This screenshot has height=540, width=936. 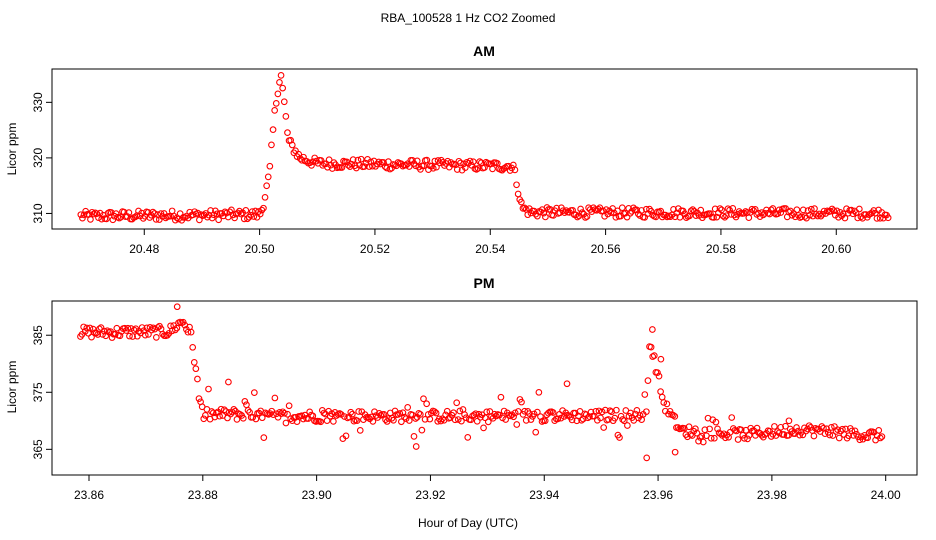 I want to click on x-tick-label: 24.00, so click(x=886, y=495).